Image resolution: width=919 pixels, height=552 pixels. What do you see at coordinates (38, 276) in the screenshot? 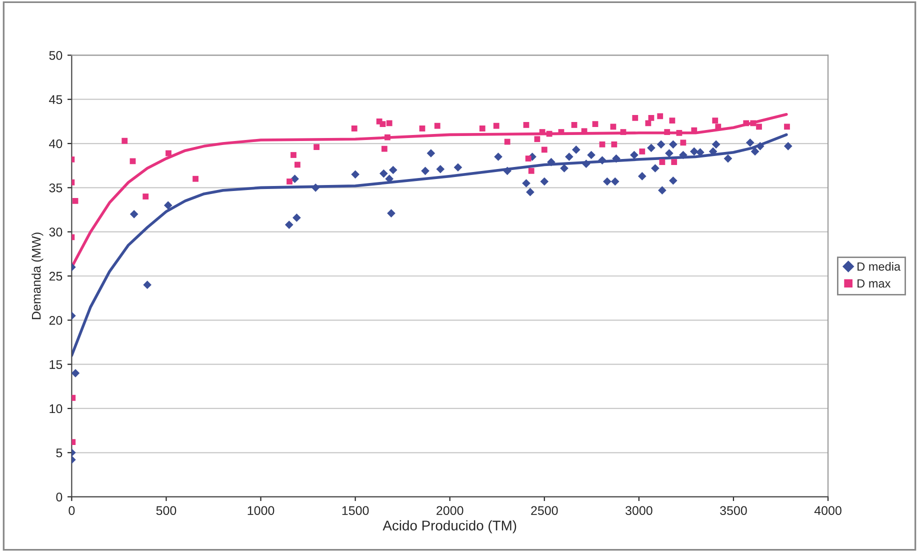
I see `y-axis-title: Demanda (MW)` at bounding box center [38, 276].